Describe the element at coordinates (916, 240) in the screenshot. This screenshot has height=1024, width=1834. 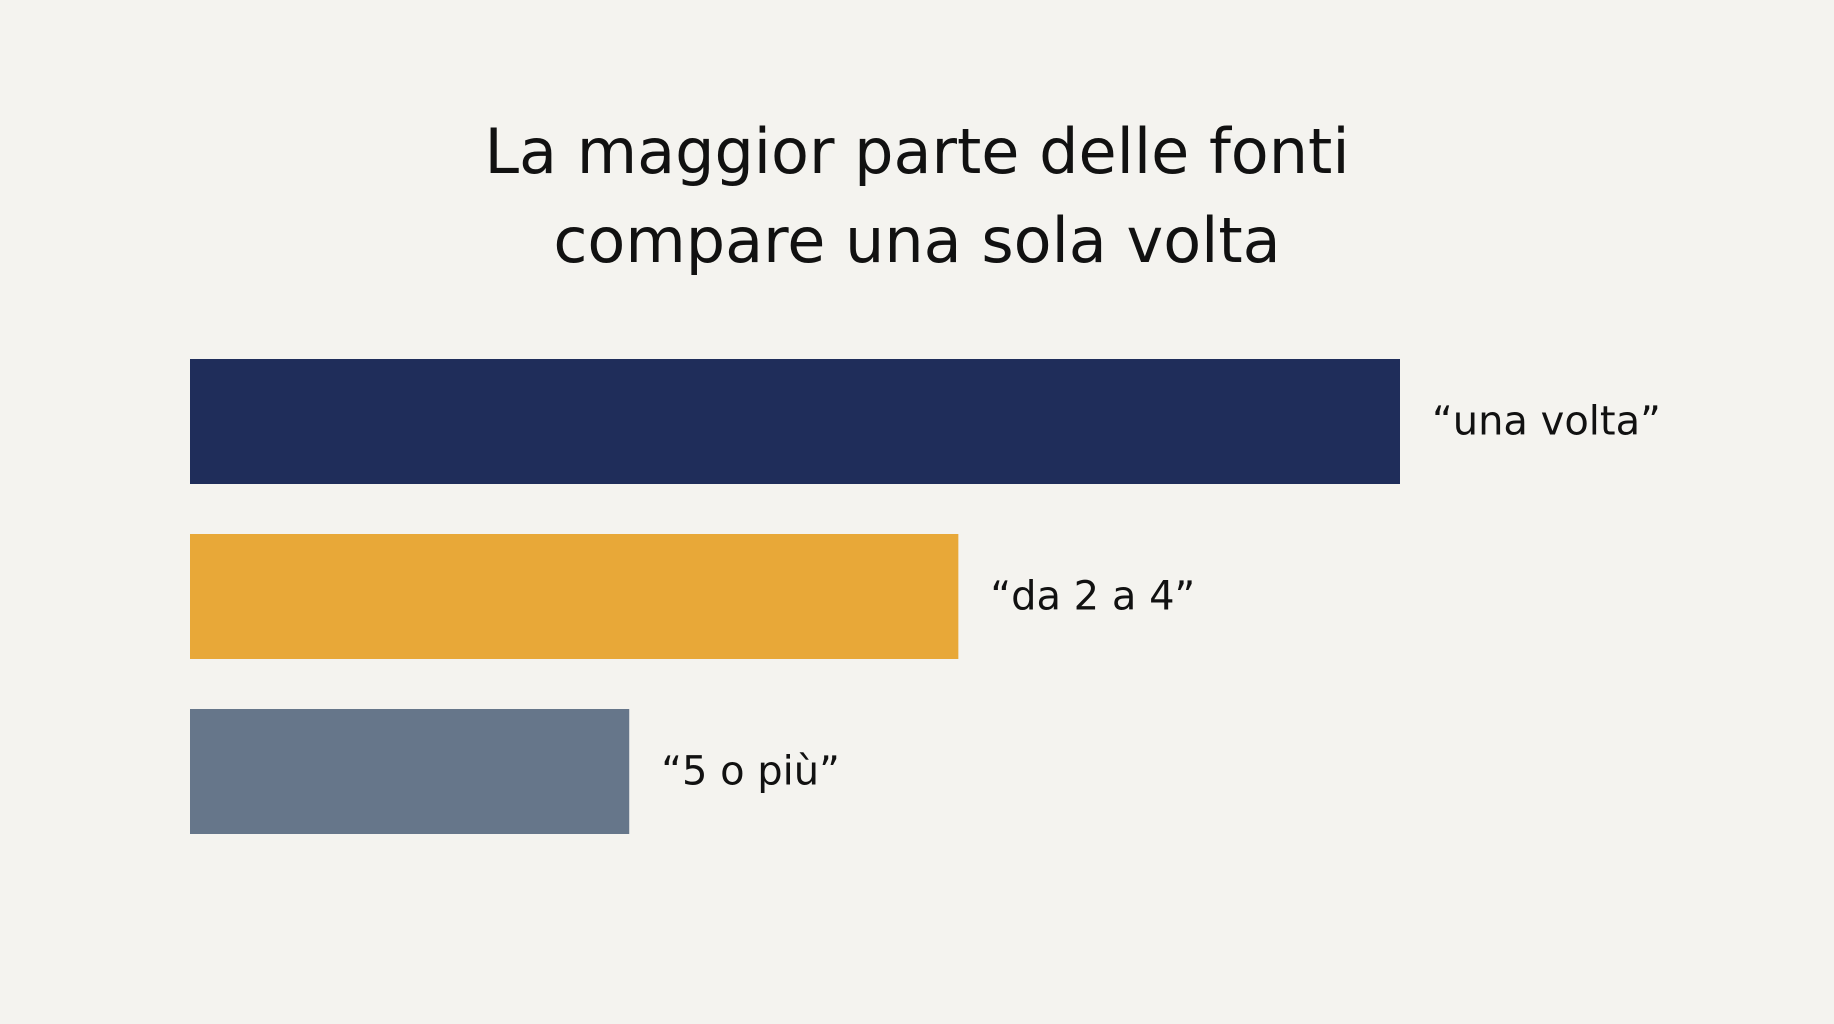
I see `chart-title: compare una sola volta` at that location.